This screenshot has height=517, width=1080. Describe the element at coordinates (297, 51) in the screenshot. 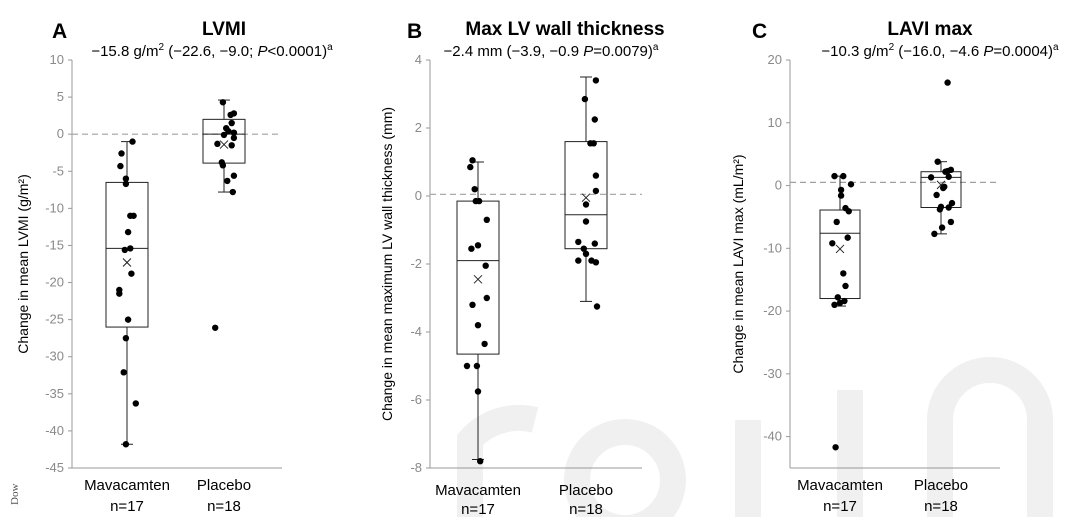

I see `p-value: <0.0001)` at that location.